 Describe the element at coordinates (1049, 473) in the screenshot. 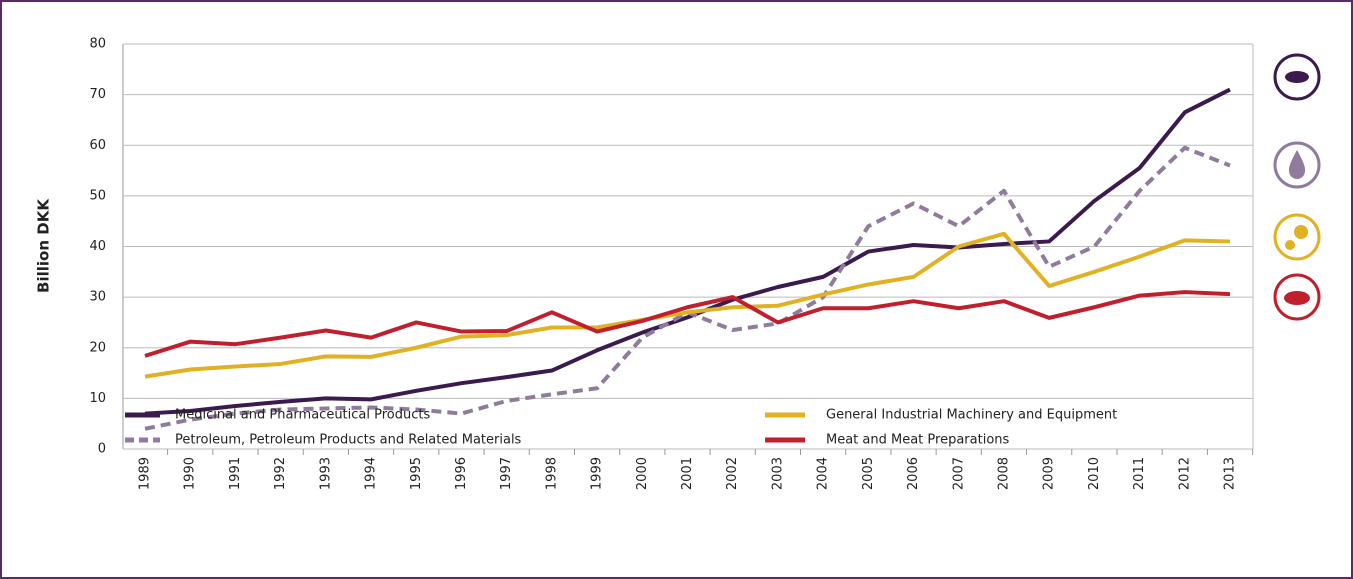

I see `x-tick-label: 2009` at that location.